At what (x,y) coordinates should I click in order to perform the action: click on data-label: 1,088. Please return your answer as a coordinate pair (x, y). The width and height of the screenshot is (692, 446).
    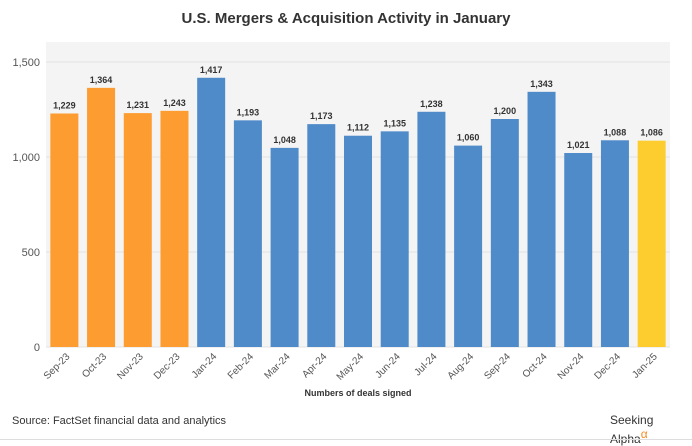
    Looking at the image, I should click on (615, 132).